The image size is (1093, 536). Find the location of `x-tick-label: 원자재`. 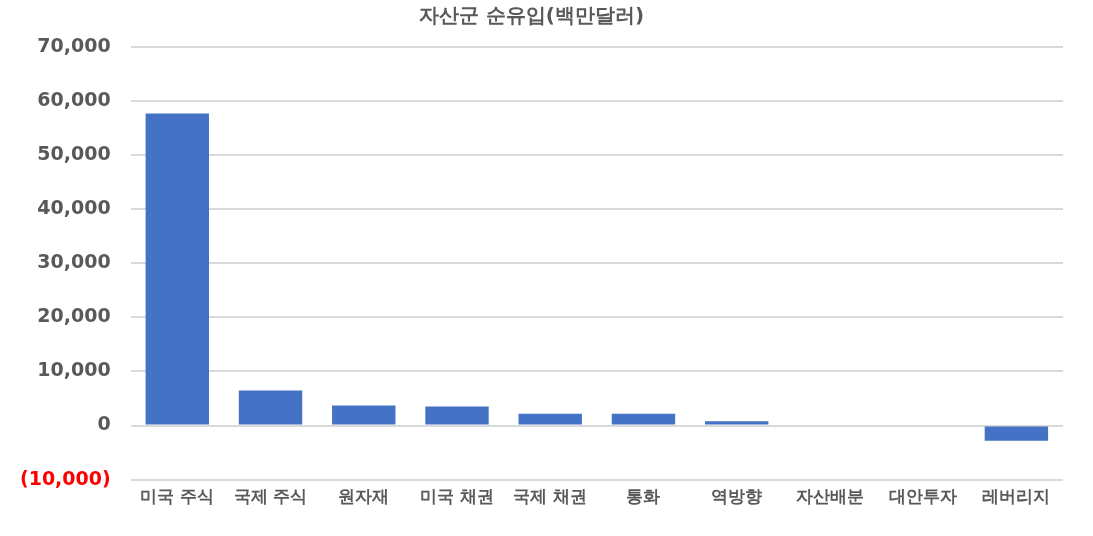

x-tick-label: 원자재 is located at coordinates (364, 496).